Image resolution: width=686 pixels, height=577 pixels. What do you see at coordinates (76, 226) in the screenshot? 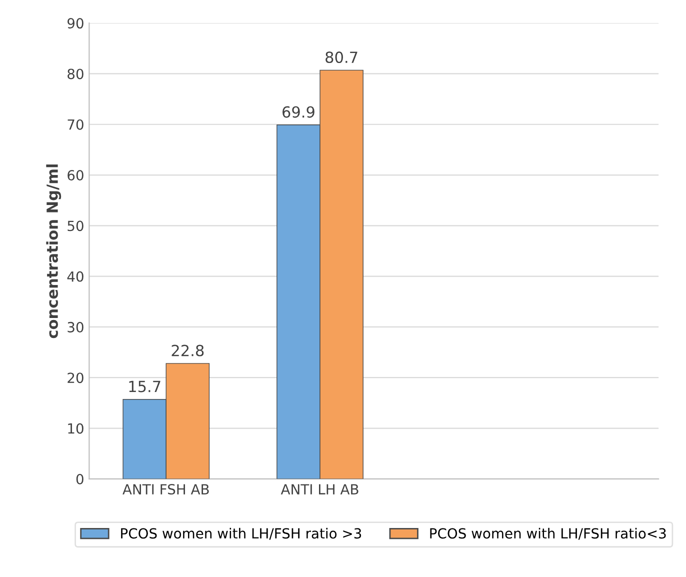
I see `y-tick-label: 50` at bounding box center [76, 226].